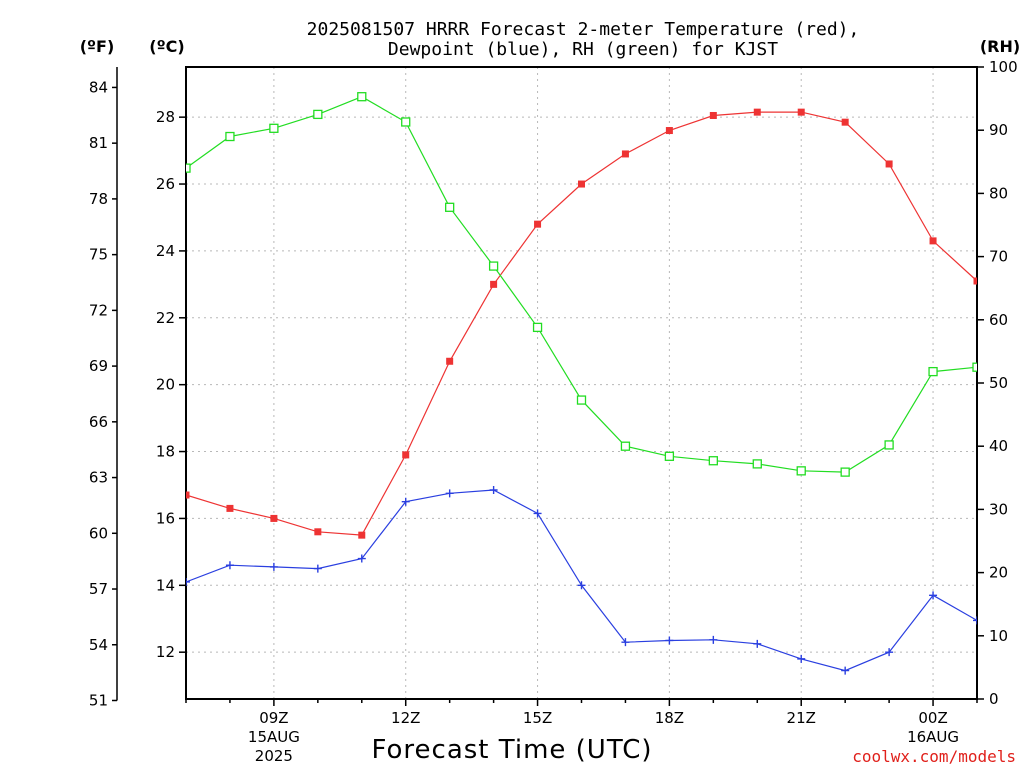  I want to click on fahrenheit-tick-label: 60, so click(98, 533).